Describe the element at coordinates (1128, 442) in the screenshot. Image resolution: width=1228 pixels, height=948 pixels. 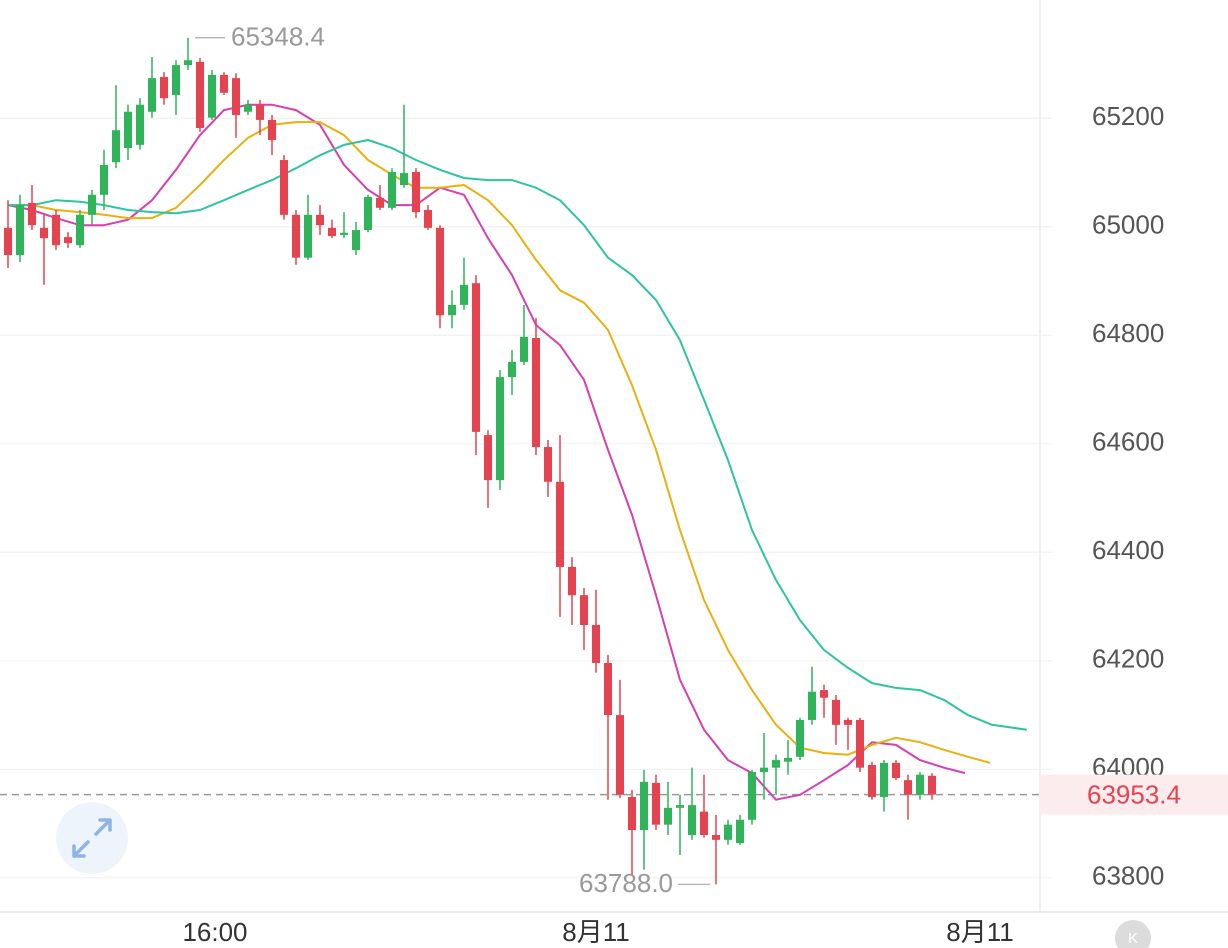
I see `y-tick-label: 64600` at that location.